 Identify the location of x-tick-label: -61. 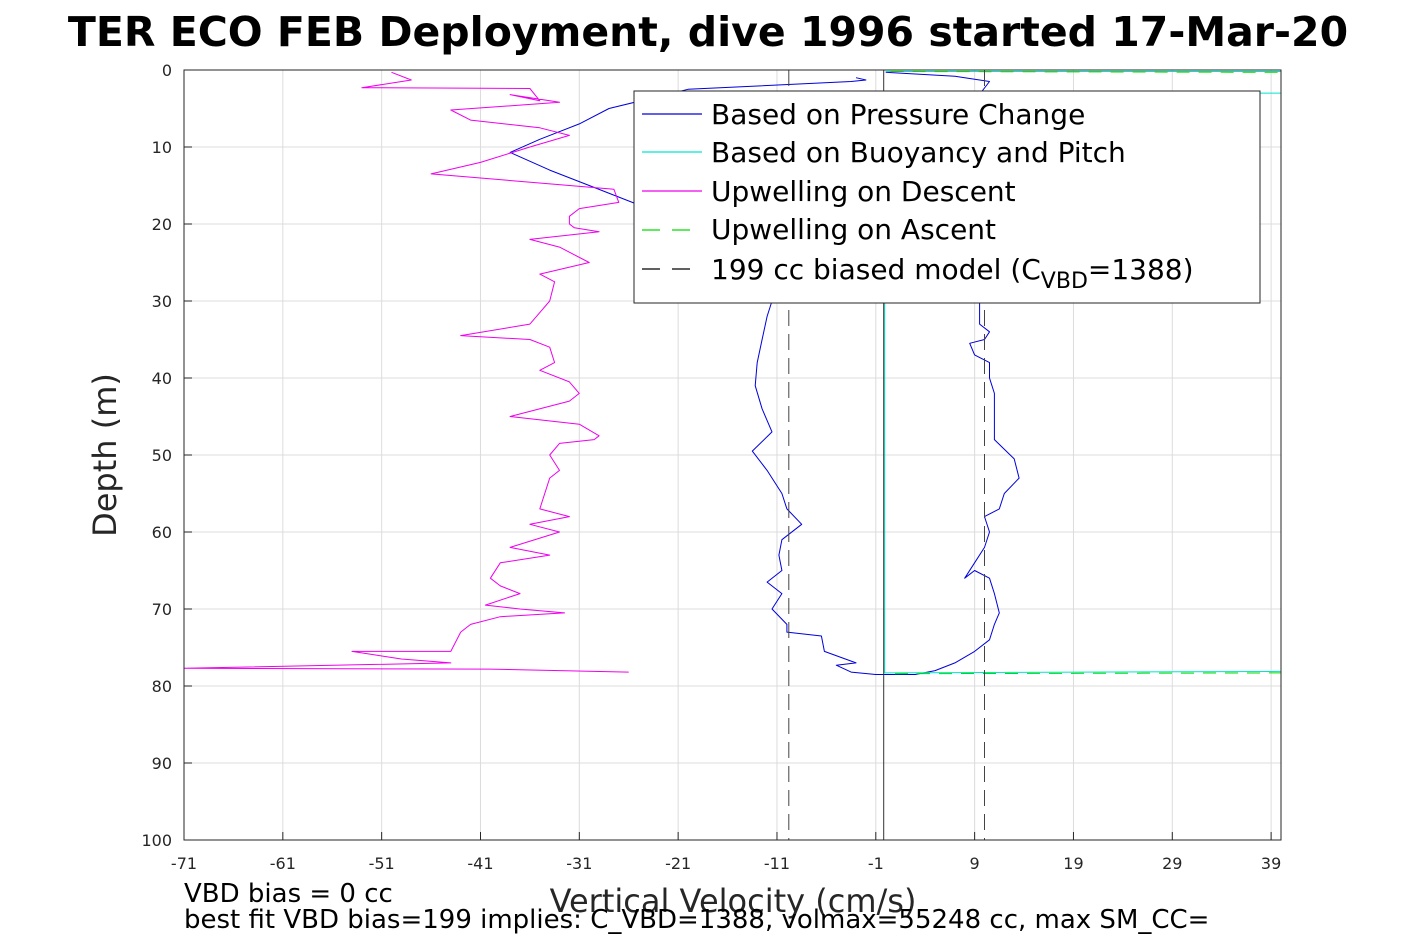
(283, 863).